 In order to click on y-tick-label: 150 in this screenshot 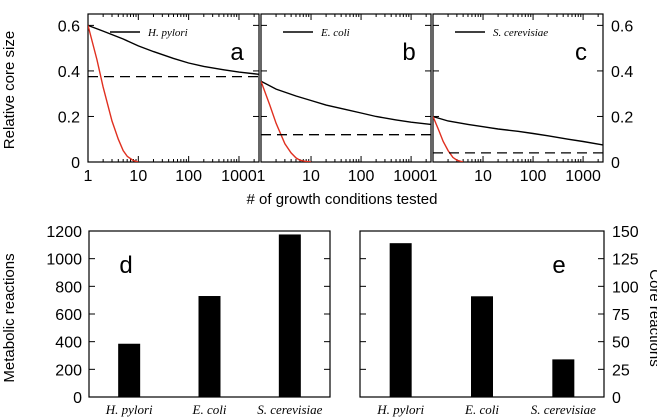, I will do `click(625, 232)`.